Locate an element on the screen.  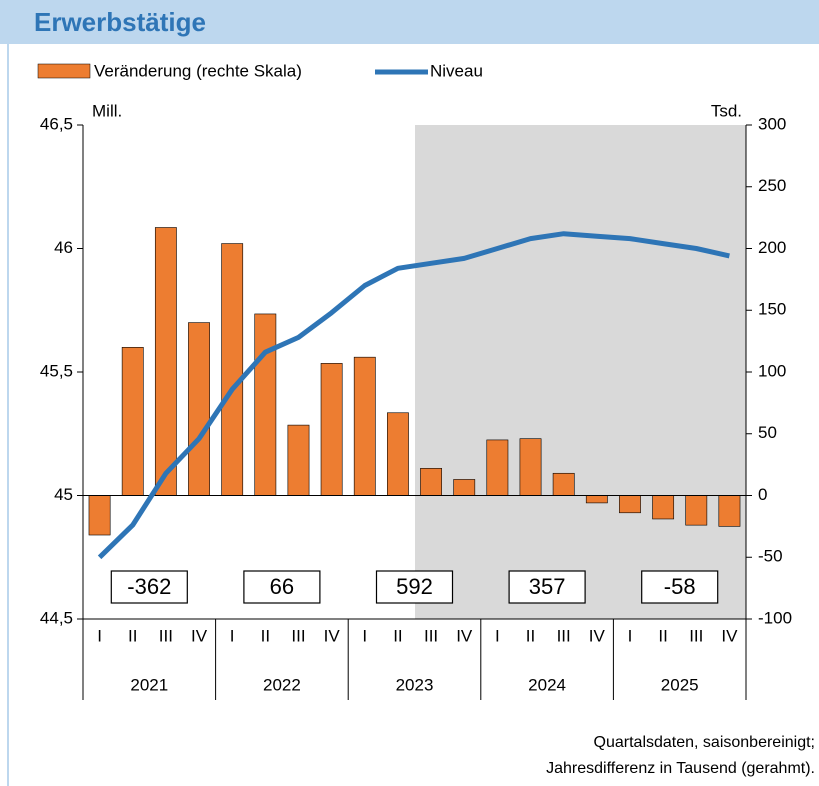
annual-total: -362 is located at coordinates (149, 586).